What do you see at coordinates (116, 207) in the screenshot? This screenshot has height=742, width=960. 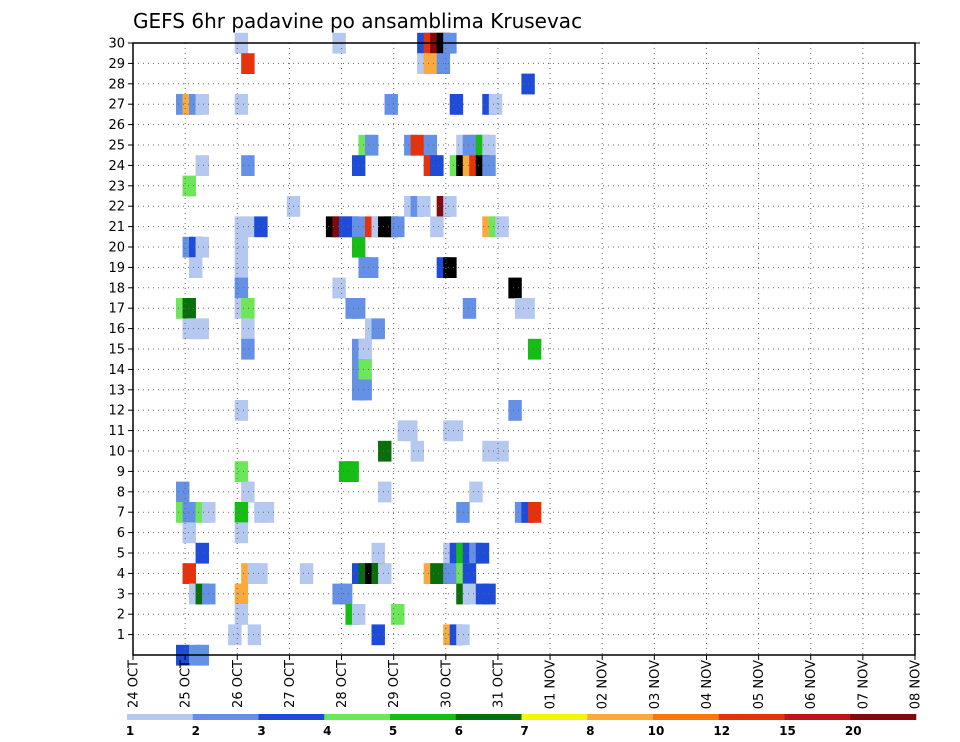 I see `y-tick-label: 22` at bounding box center [116, 207].